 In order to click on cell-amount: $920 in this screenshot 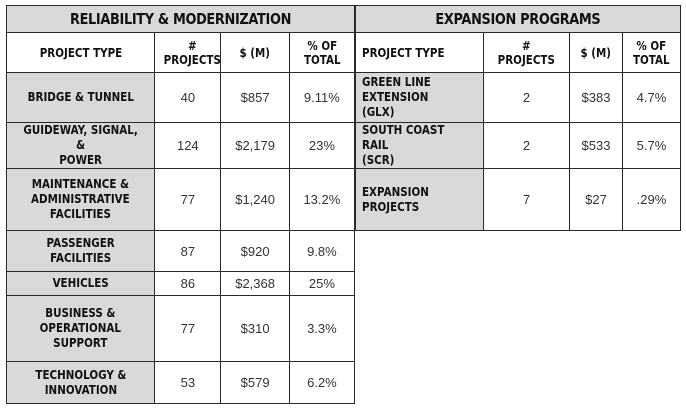, I will do `click(255, 251)`.